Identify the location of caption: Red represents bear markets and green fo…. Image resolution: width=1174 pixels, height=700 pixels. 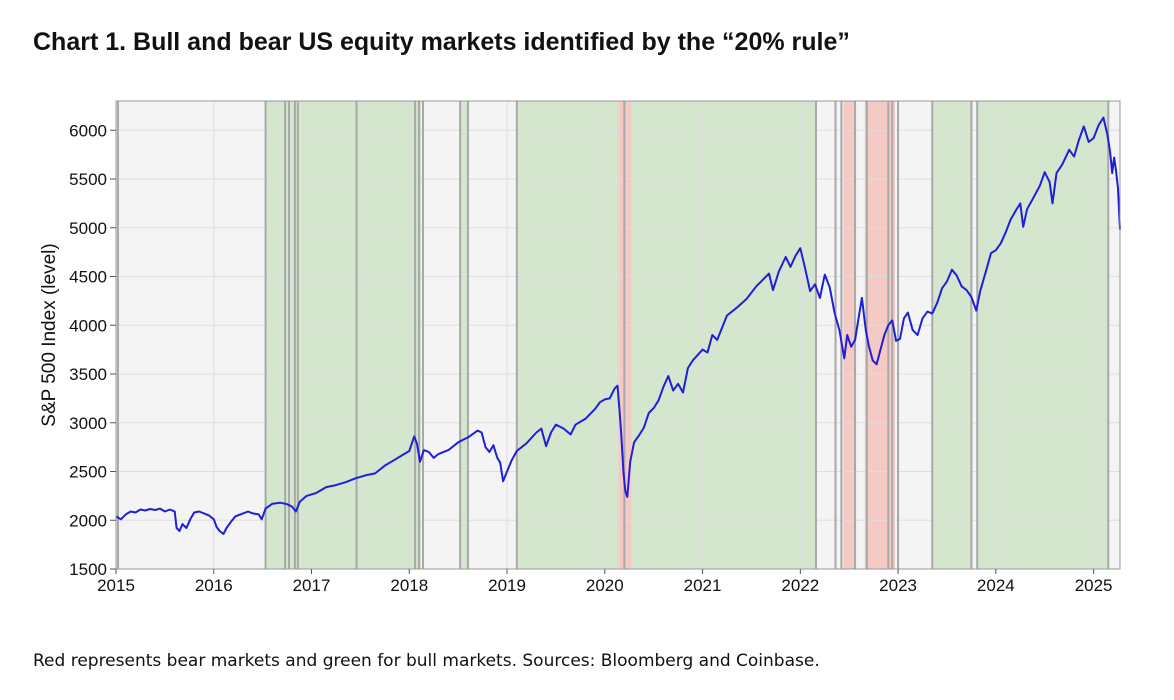
(426, 661).